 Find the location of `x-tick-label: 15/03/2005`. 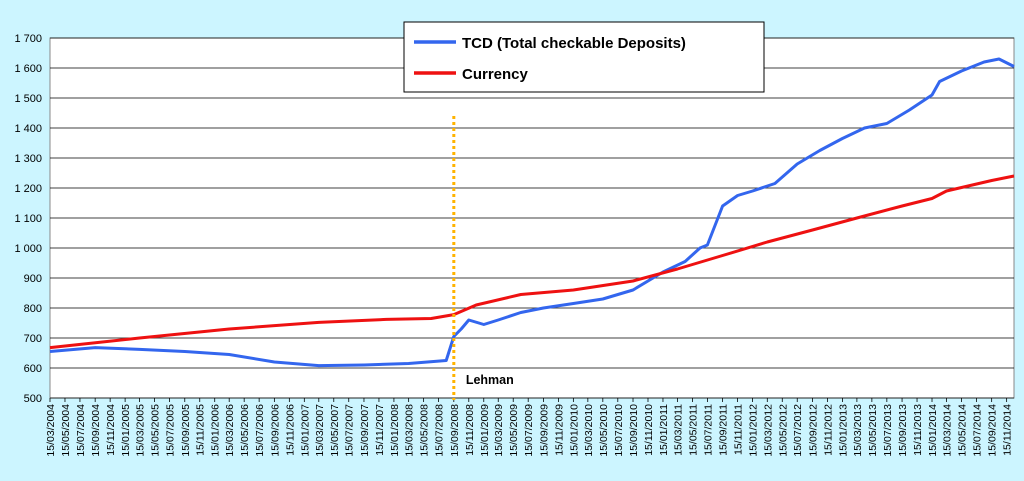

x-tick-label: 15/03/2005 is located at coordinates (141, 430).